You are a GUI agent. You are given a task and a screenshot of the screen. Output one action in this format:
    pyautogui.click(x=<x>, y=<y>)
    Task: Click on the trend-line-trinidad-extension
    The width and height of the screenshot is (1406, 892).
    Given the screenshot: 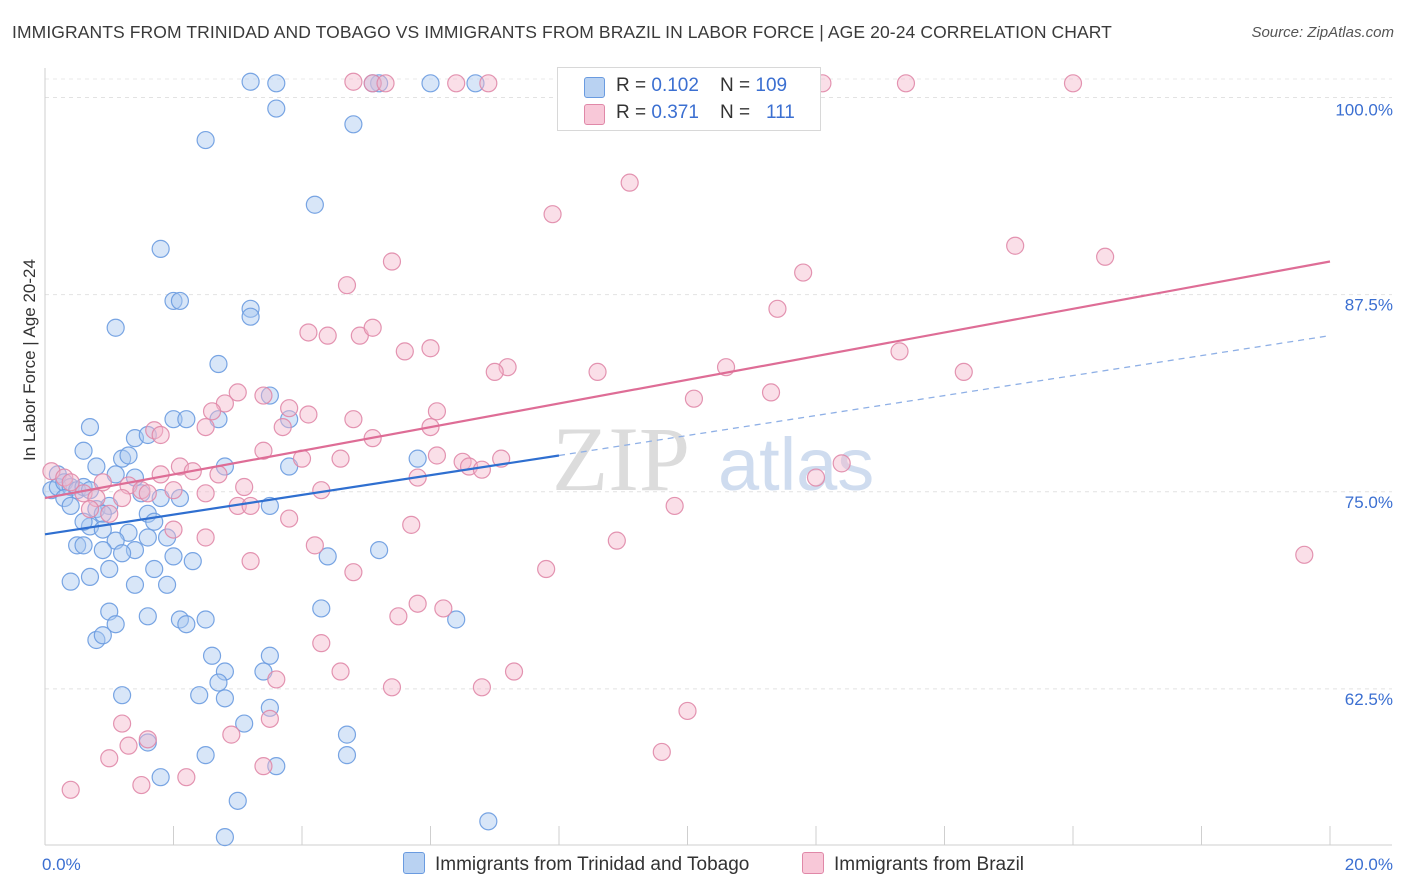 What is the action you would take?
    pyautogui.click(x=944, y=395)
    